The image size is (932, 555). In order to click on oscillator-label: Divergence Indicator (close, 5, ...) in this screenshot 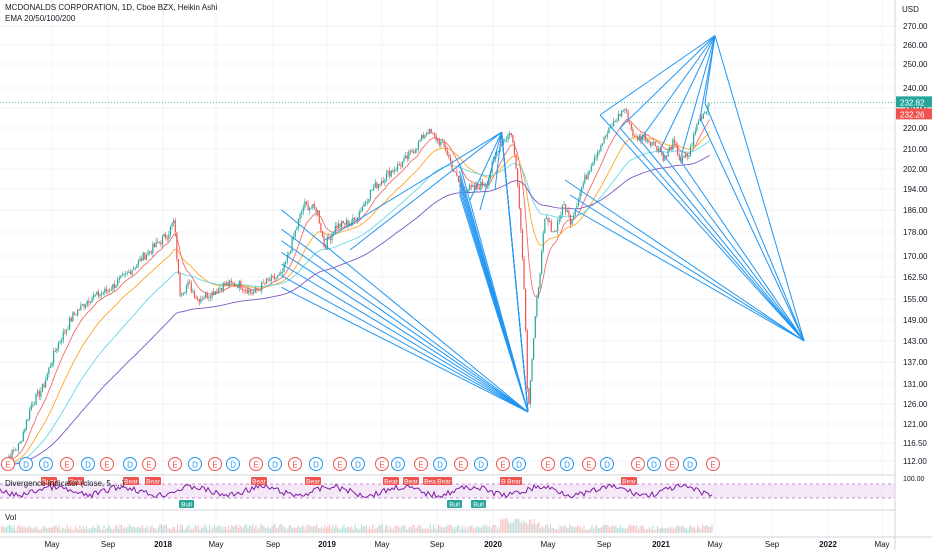, I will do `click(65, 483)`.